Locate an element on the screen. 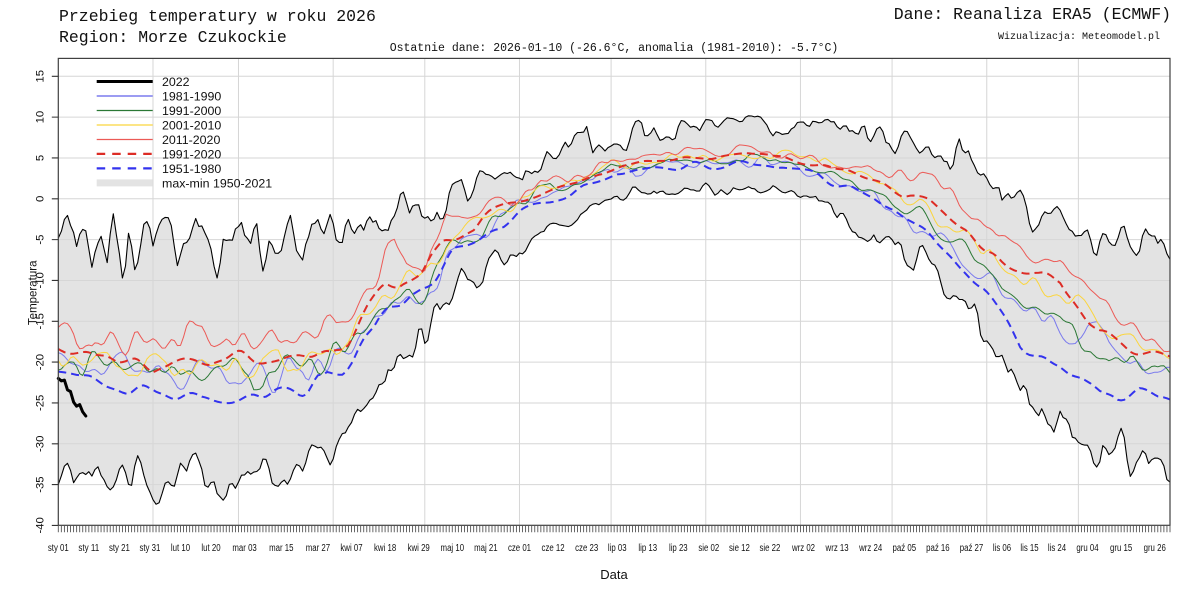  svg-text: max-min 1950-2021 is located at coordinates (217, 184).